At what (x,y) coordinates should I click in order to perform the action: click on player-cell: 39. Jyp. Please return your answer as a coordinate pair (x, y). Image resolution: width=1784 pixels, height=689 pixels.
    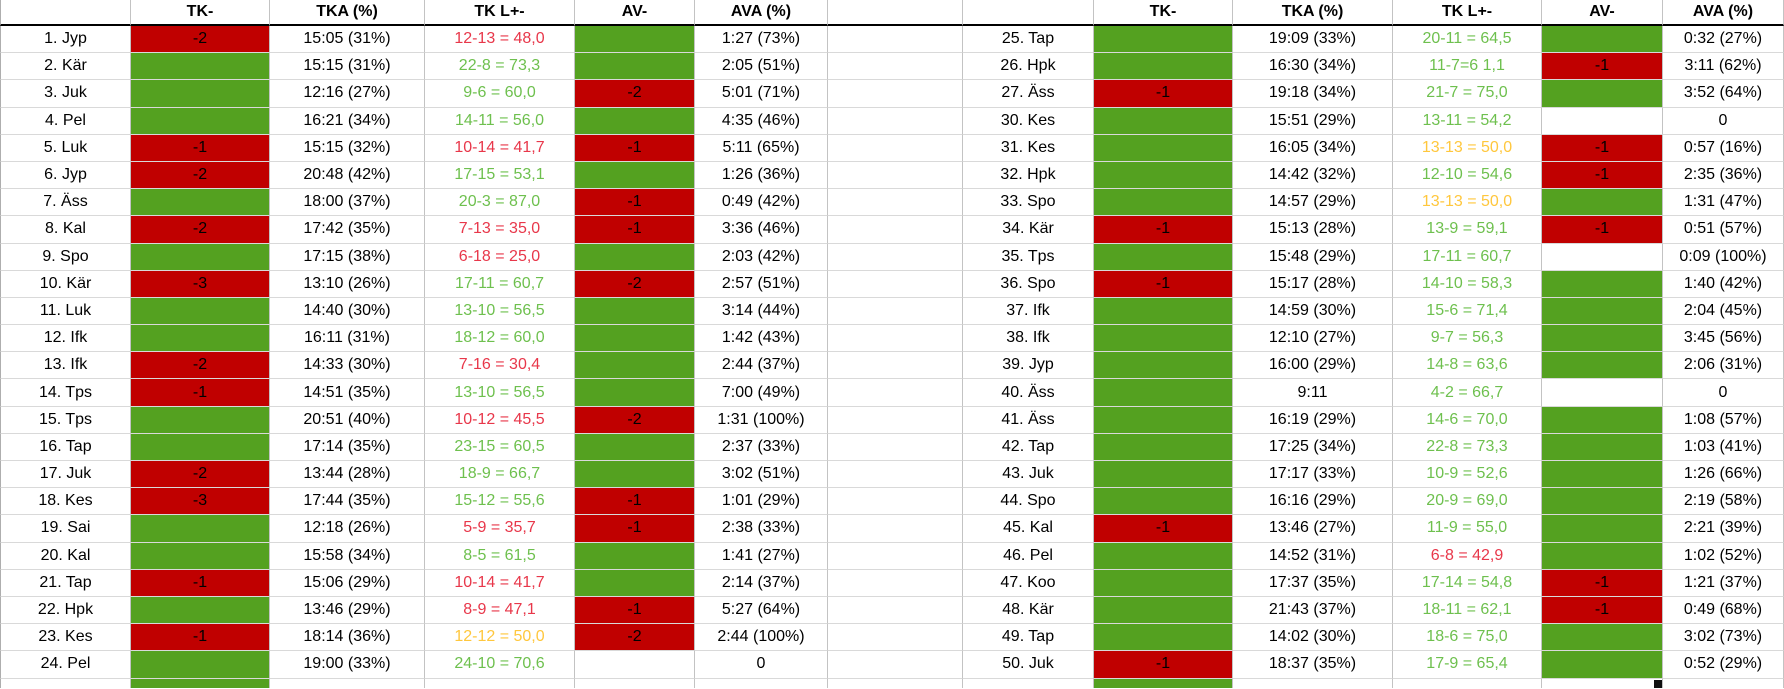
    Looking at the image, I should click on (1028, 366).